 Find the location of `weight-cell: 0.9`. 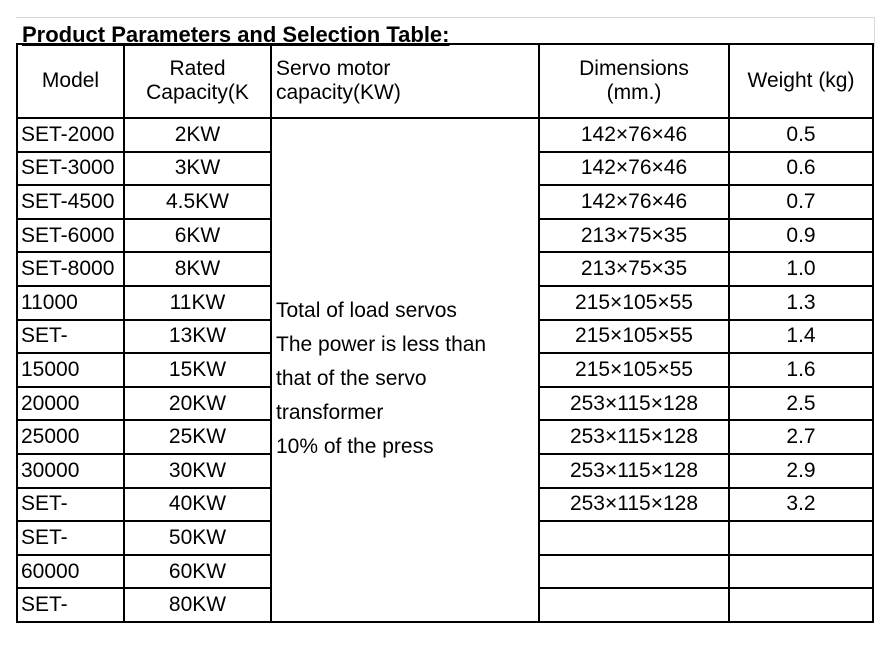

weight-cell: 0.9 is located at coordinates (801, 235).